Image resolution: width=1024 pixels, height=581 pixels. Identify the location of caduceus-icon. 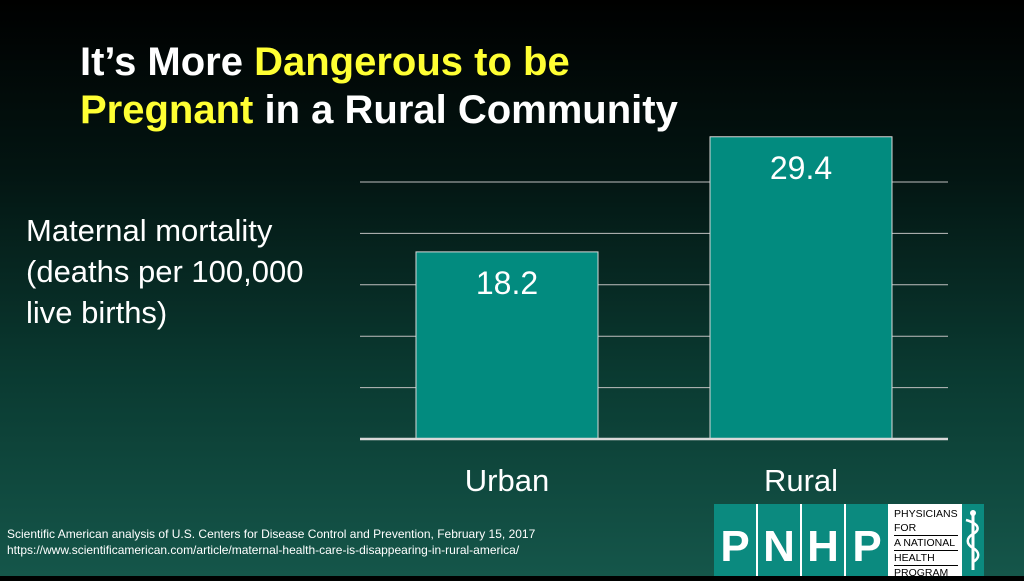
(972, 540).